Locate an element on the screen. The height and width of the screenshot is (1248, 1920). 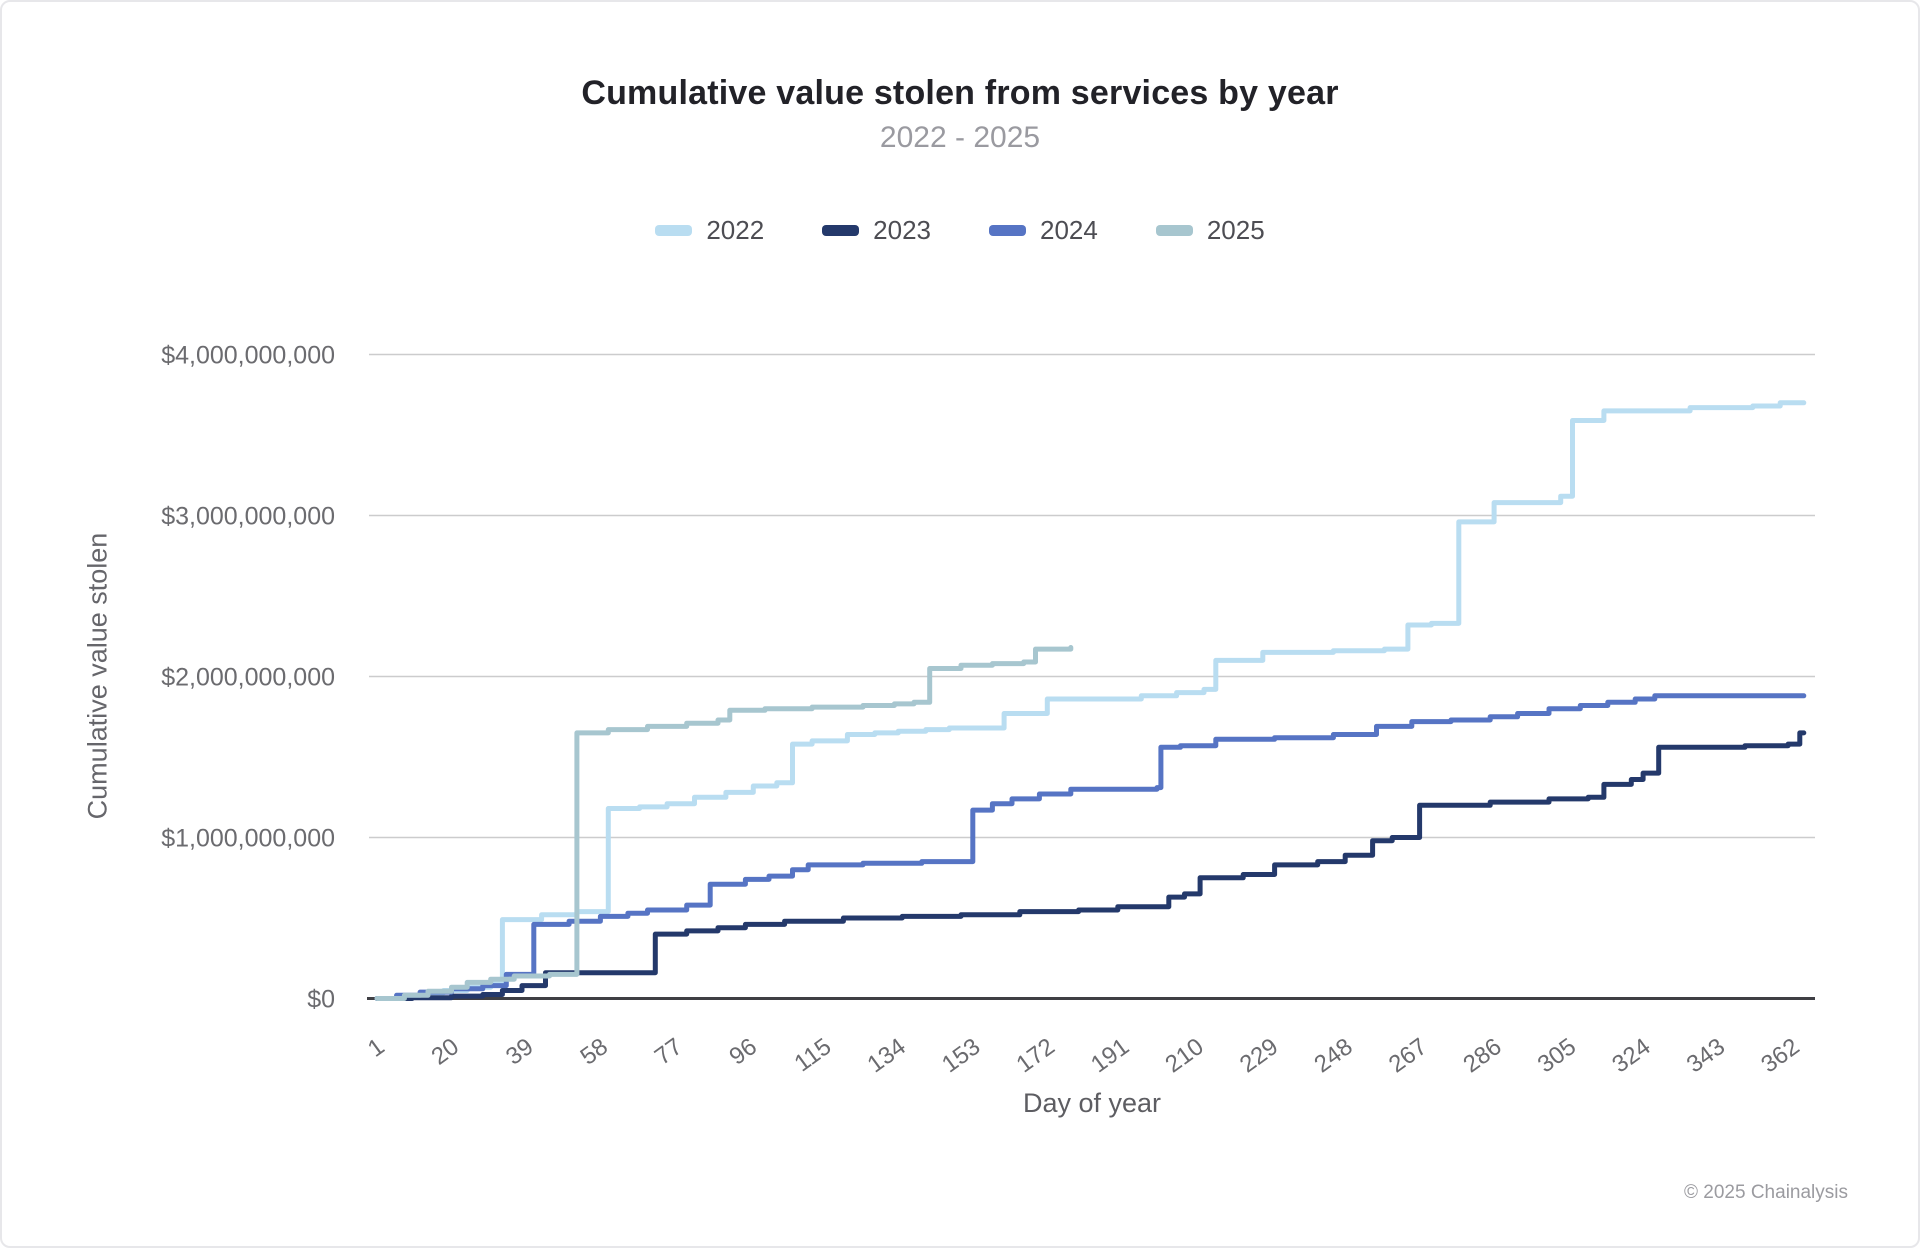
y-tick-label: $3,000,000,000 is located at coordinates (248, 517).